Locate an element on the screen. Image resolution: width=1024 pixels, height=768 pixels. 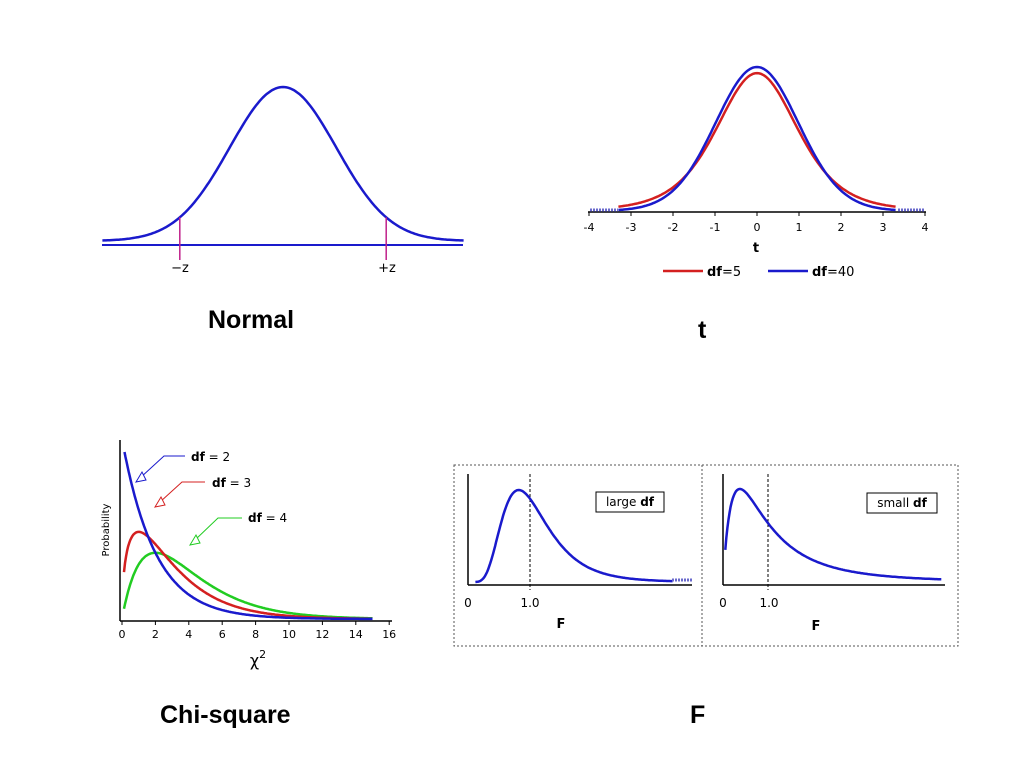
f-panel-large-df: 0 1.0 F large df is located at coordinates (578, 553).